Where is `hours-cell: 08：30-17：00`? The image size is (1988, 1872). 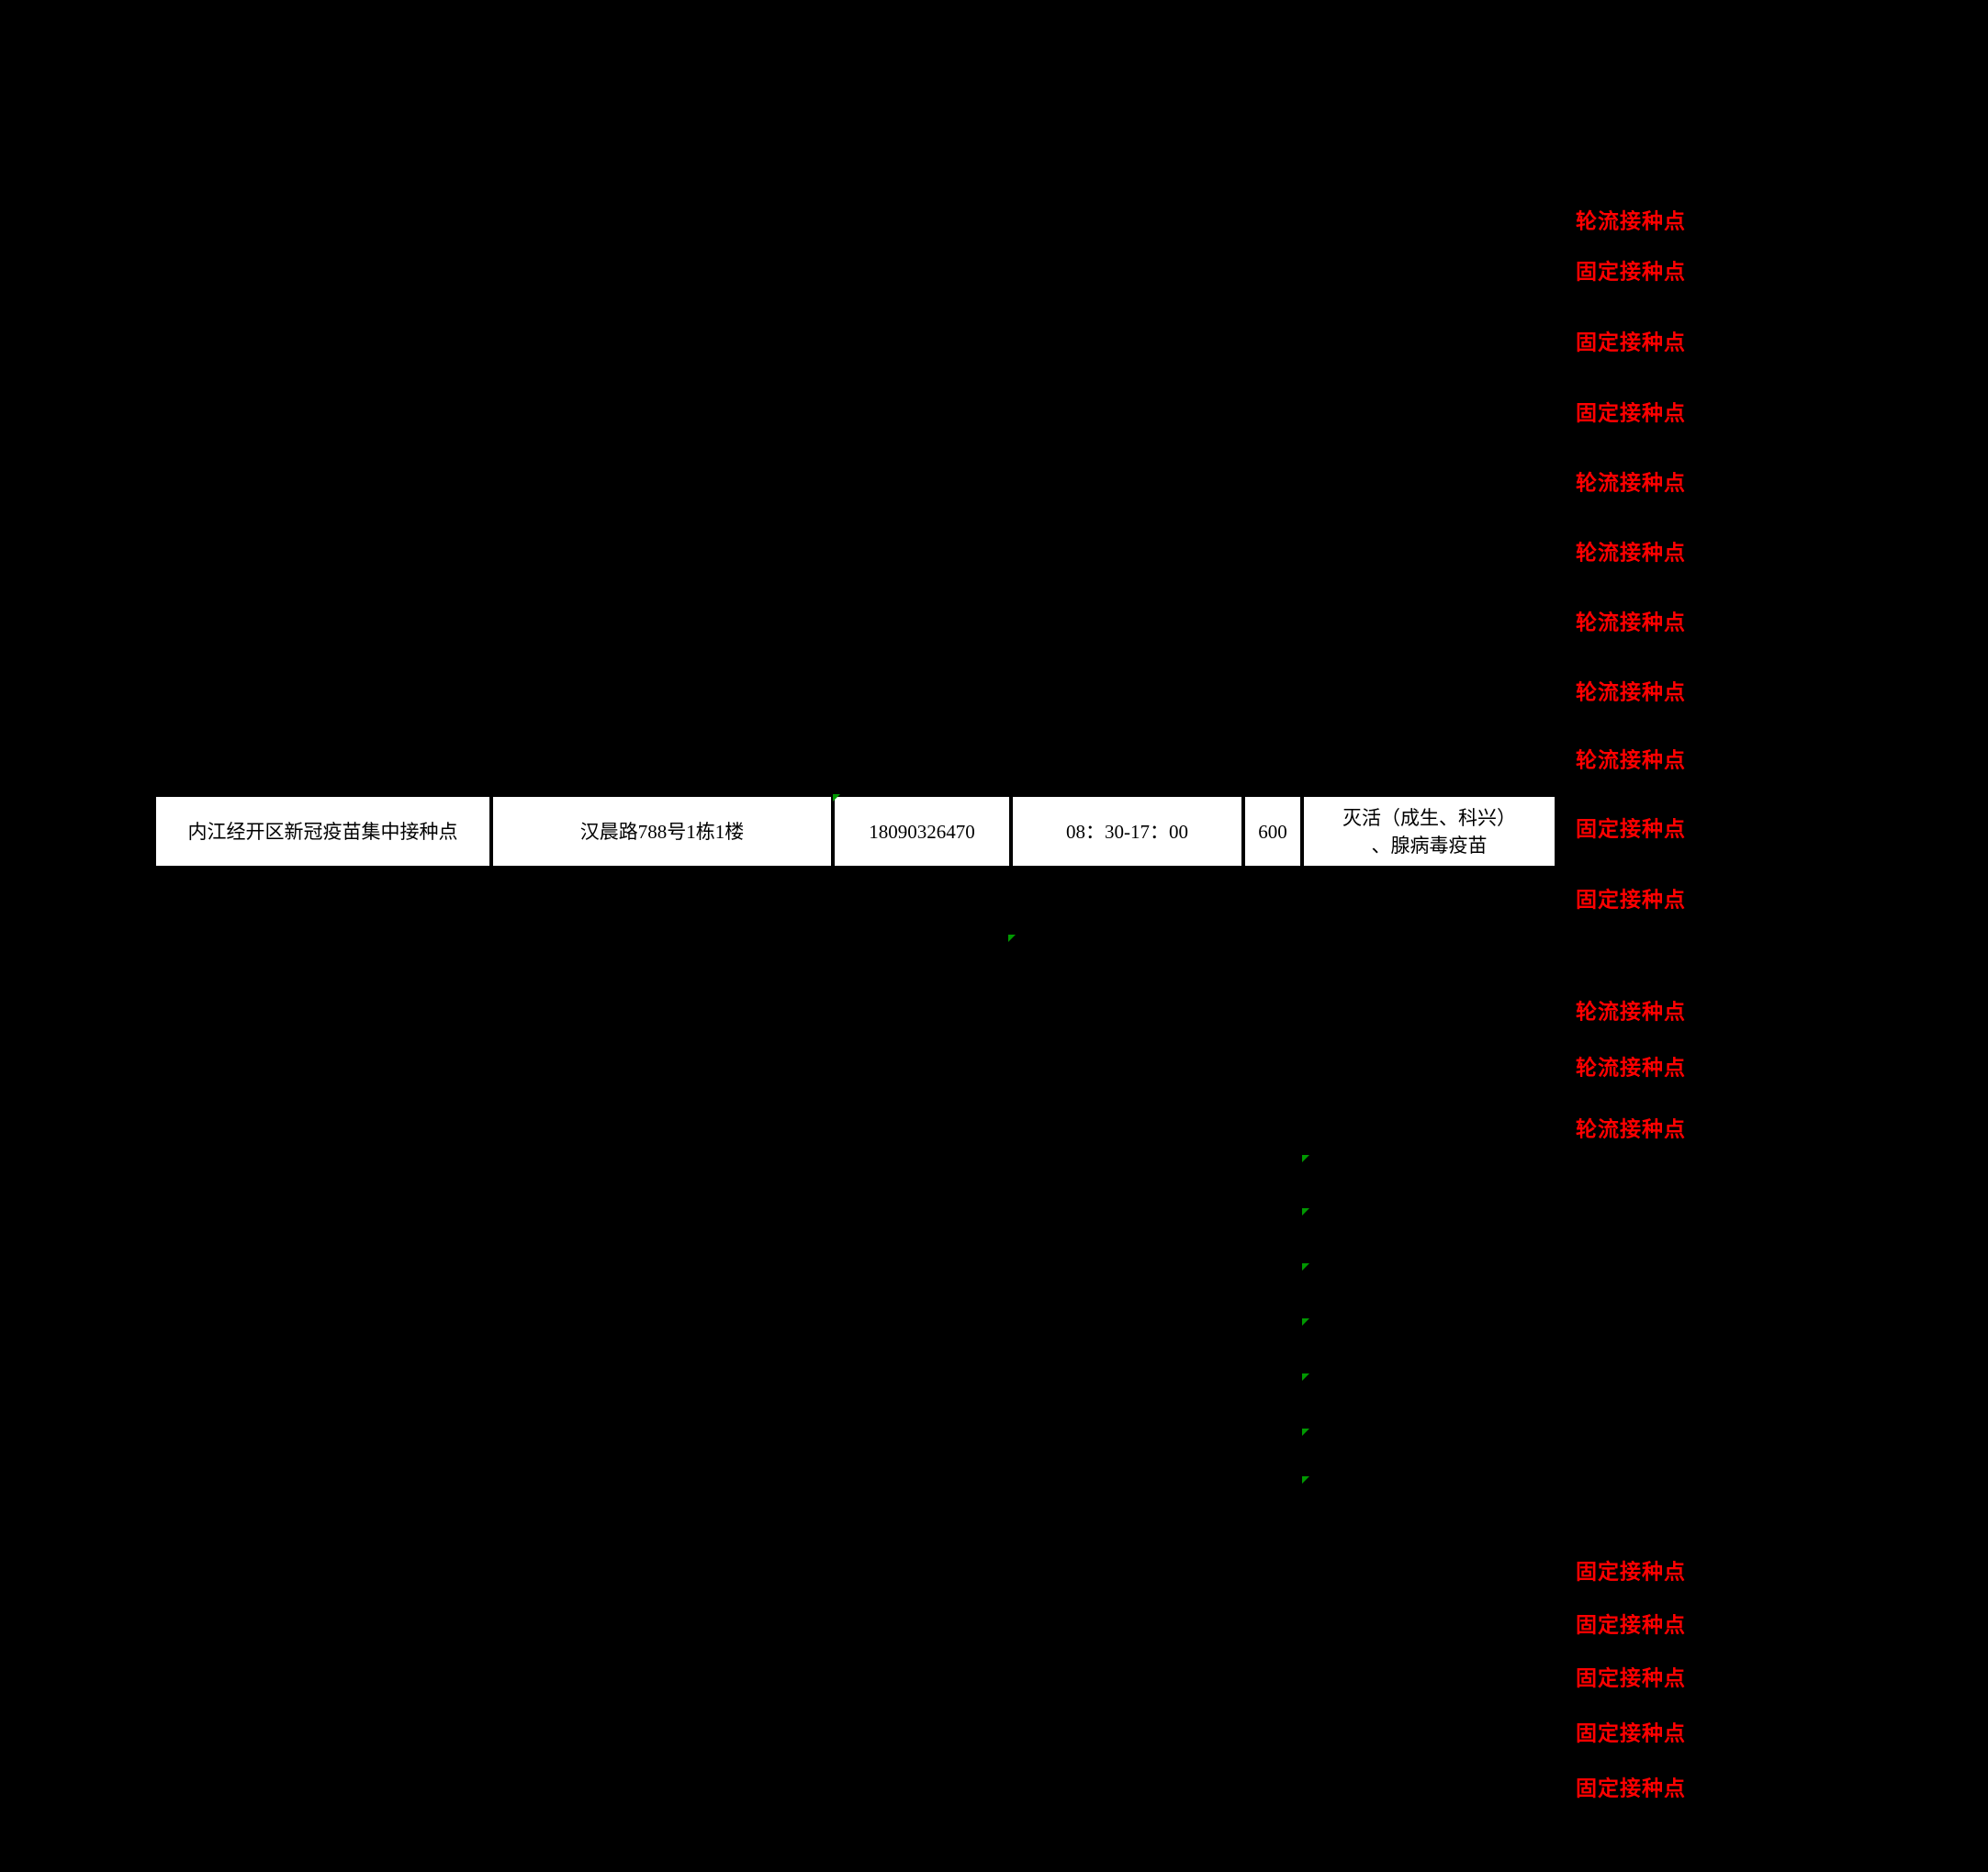
hours-cell: 08：30-17：00 is located at coordinates (1127, 831).